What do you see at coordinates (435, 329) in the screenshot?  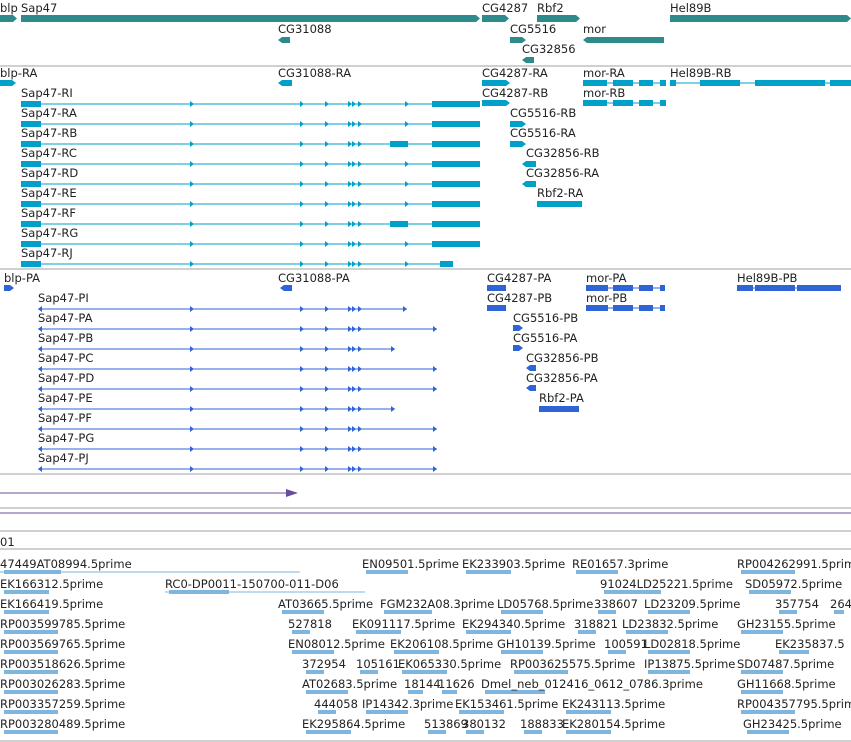 I see `protein-sap47-row1-end-arrow` at bounding box center [435, 329].